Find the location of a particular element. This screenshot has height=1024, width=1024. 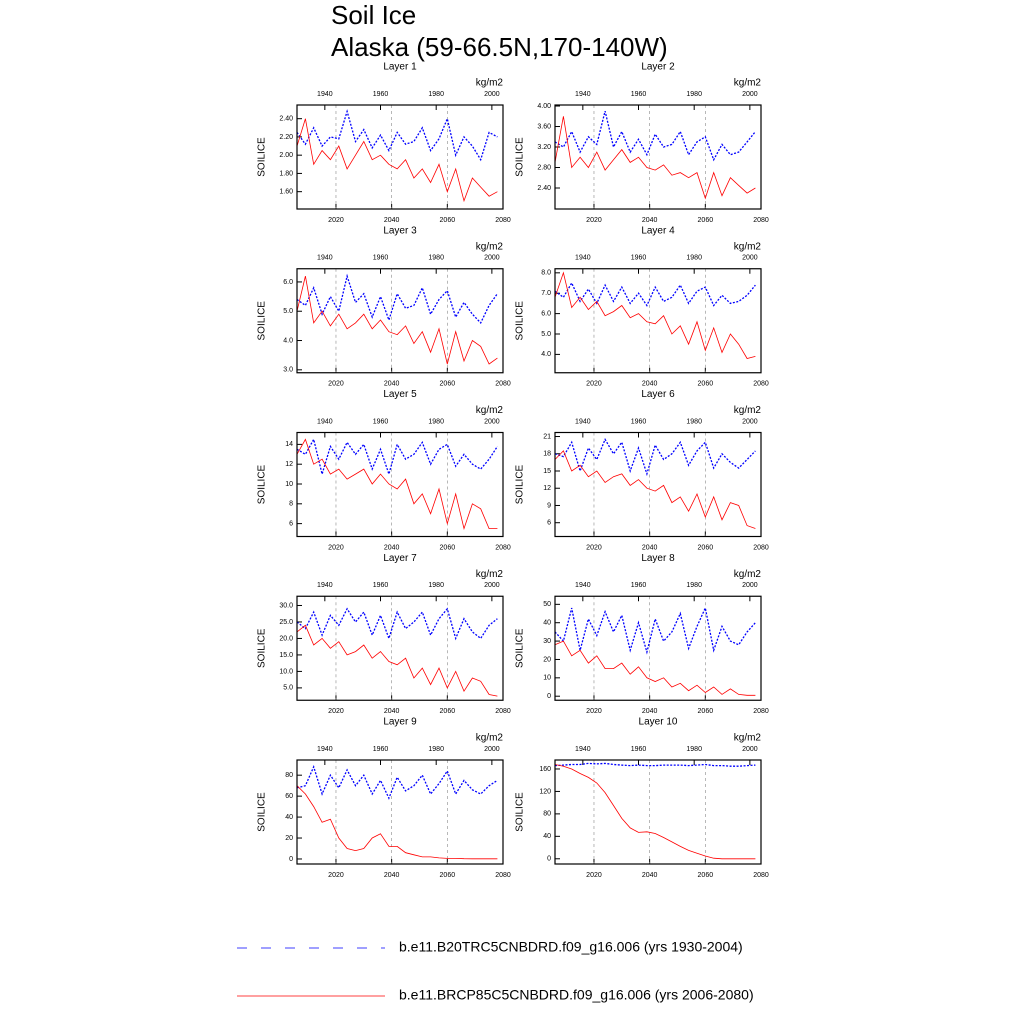

y-tick-label: 1.80 is located at coordinates (286, 173).